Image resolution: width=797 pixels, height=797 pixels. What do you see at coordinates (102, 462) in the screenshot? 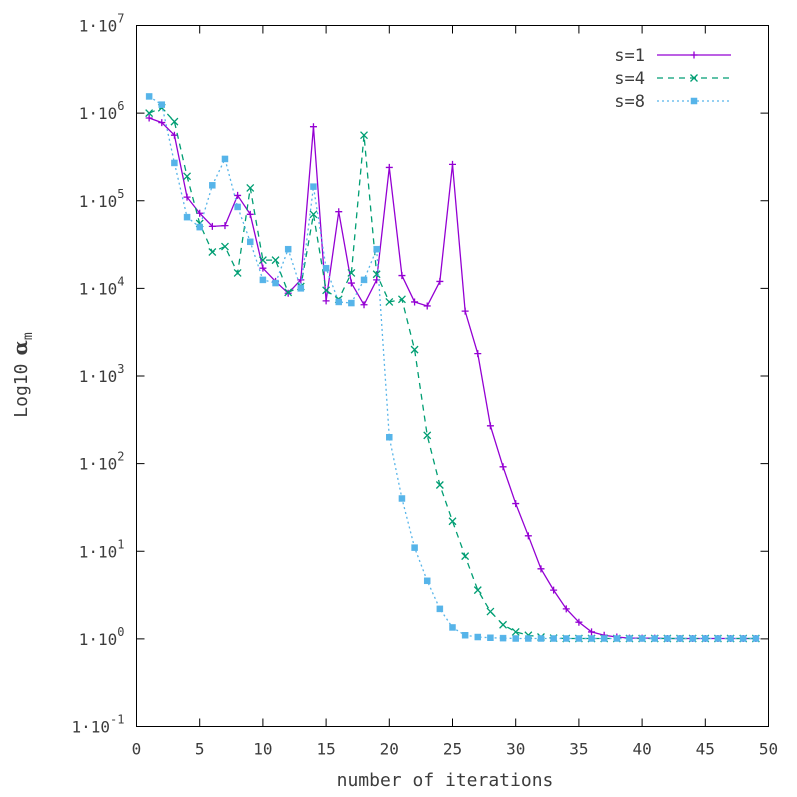
I see `y-tick-label: 1·10²` at bounding box center [102, 462].